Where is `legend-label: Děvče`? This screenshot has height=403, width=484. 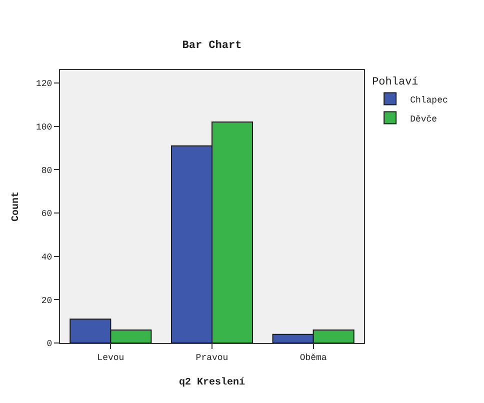 legend-label: Děvče is located at coordinates (424, 119).